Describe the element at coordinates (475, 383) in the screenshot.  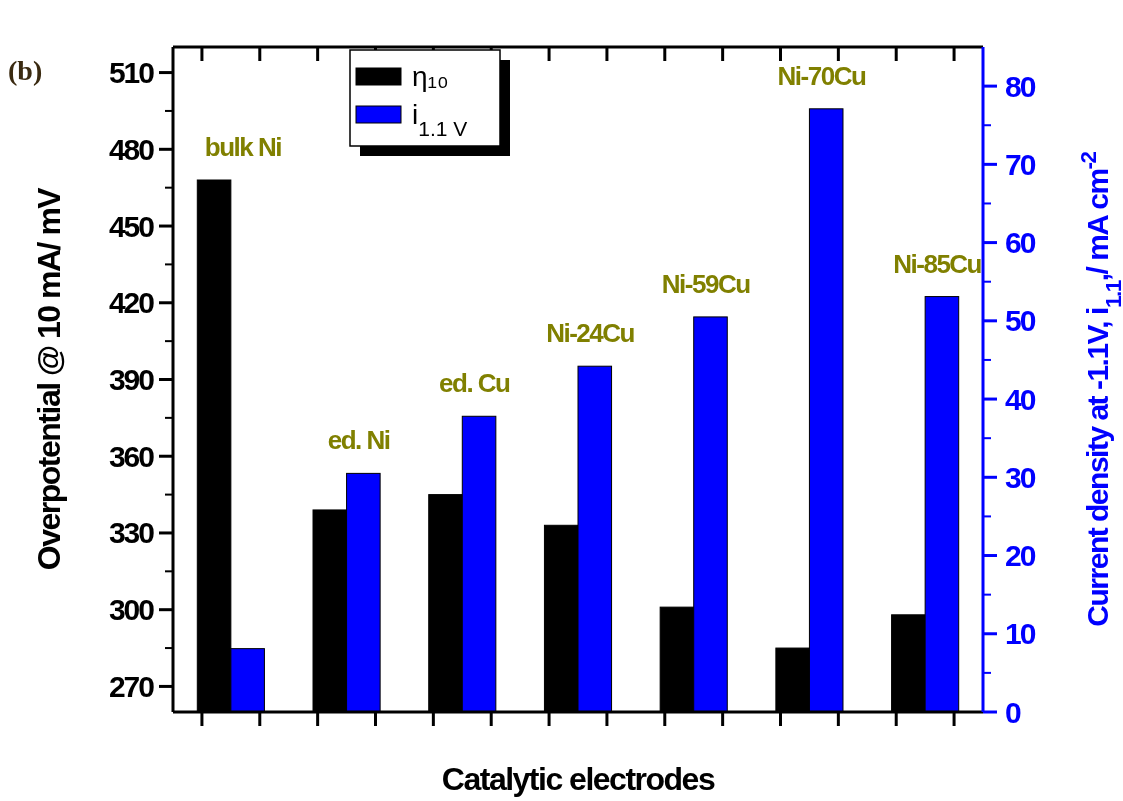
I see `annotation: ed. Cu` at that location.